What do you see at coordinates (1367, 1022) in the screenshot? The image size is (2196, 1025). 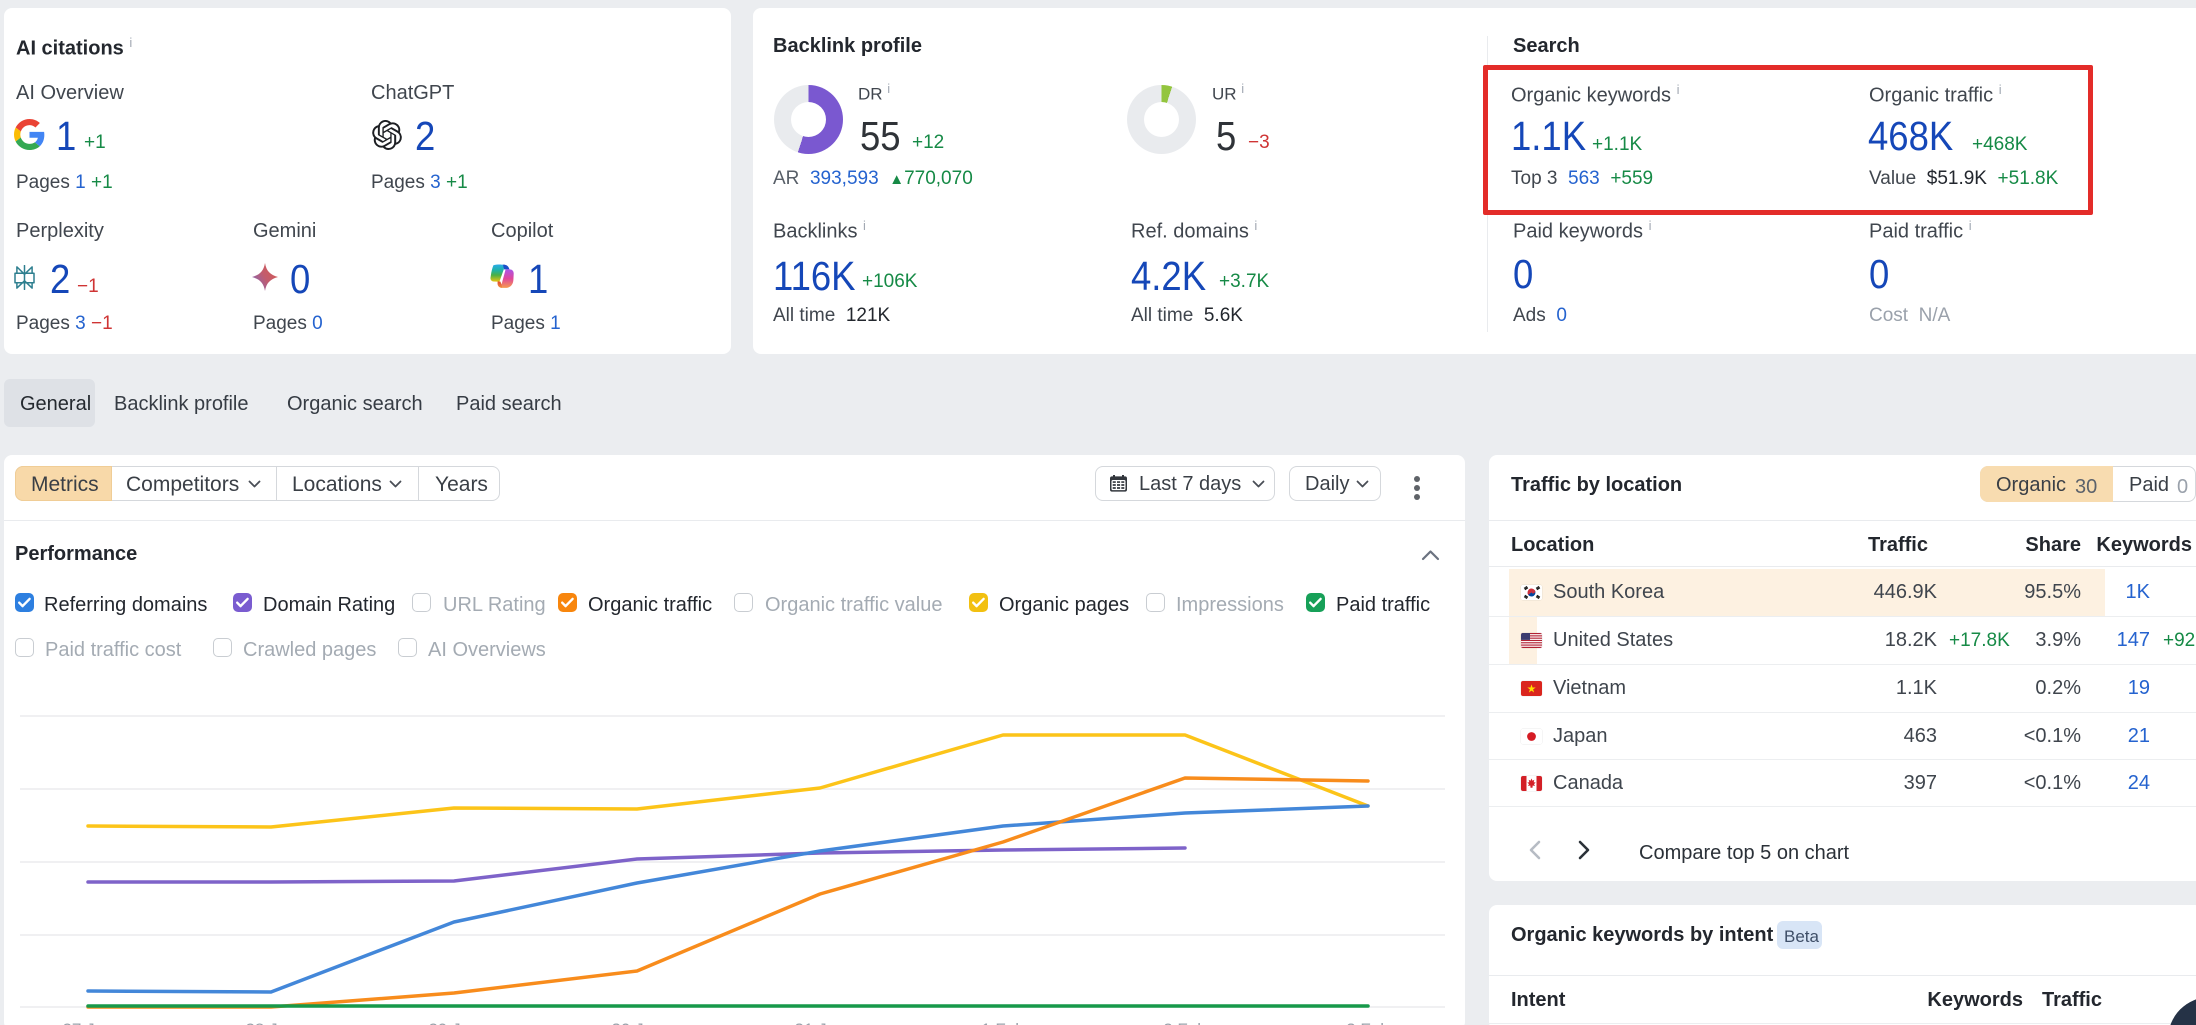 I see `svg-text: 3 Feb` at bounding box center [1367, 1022].